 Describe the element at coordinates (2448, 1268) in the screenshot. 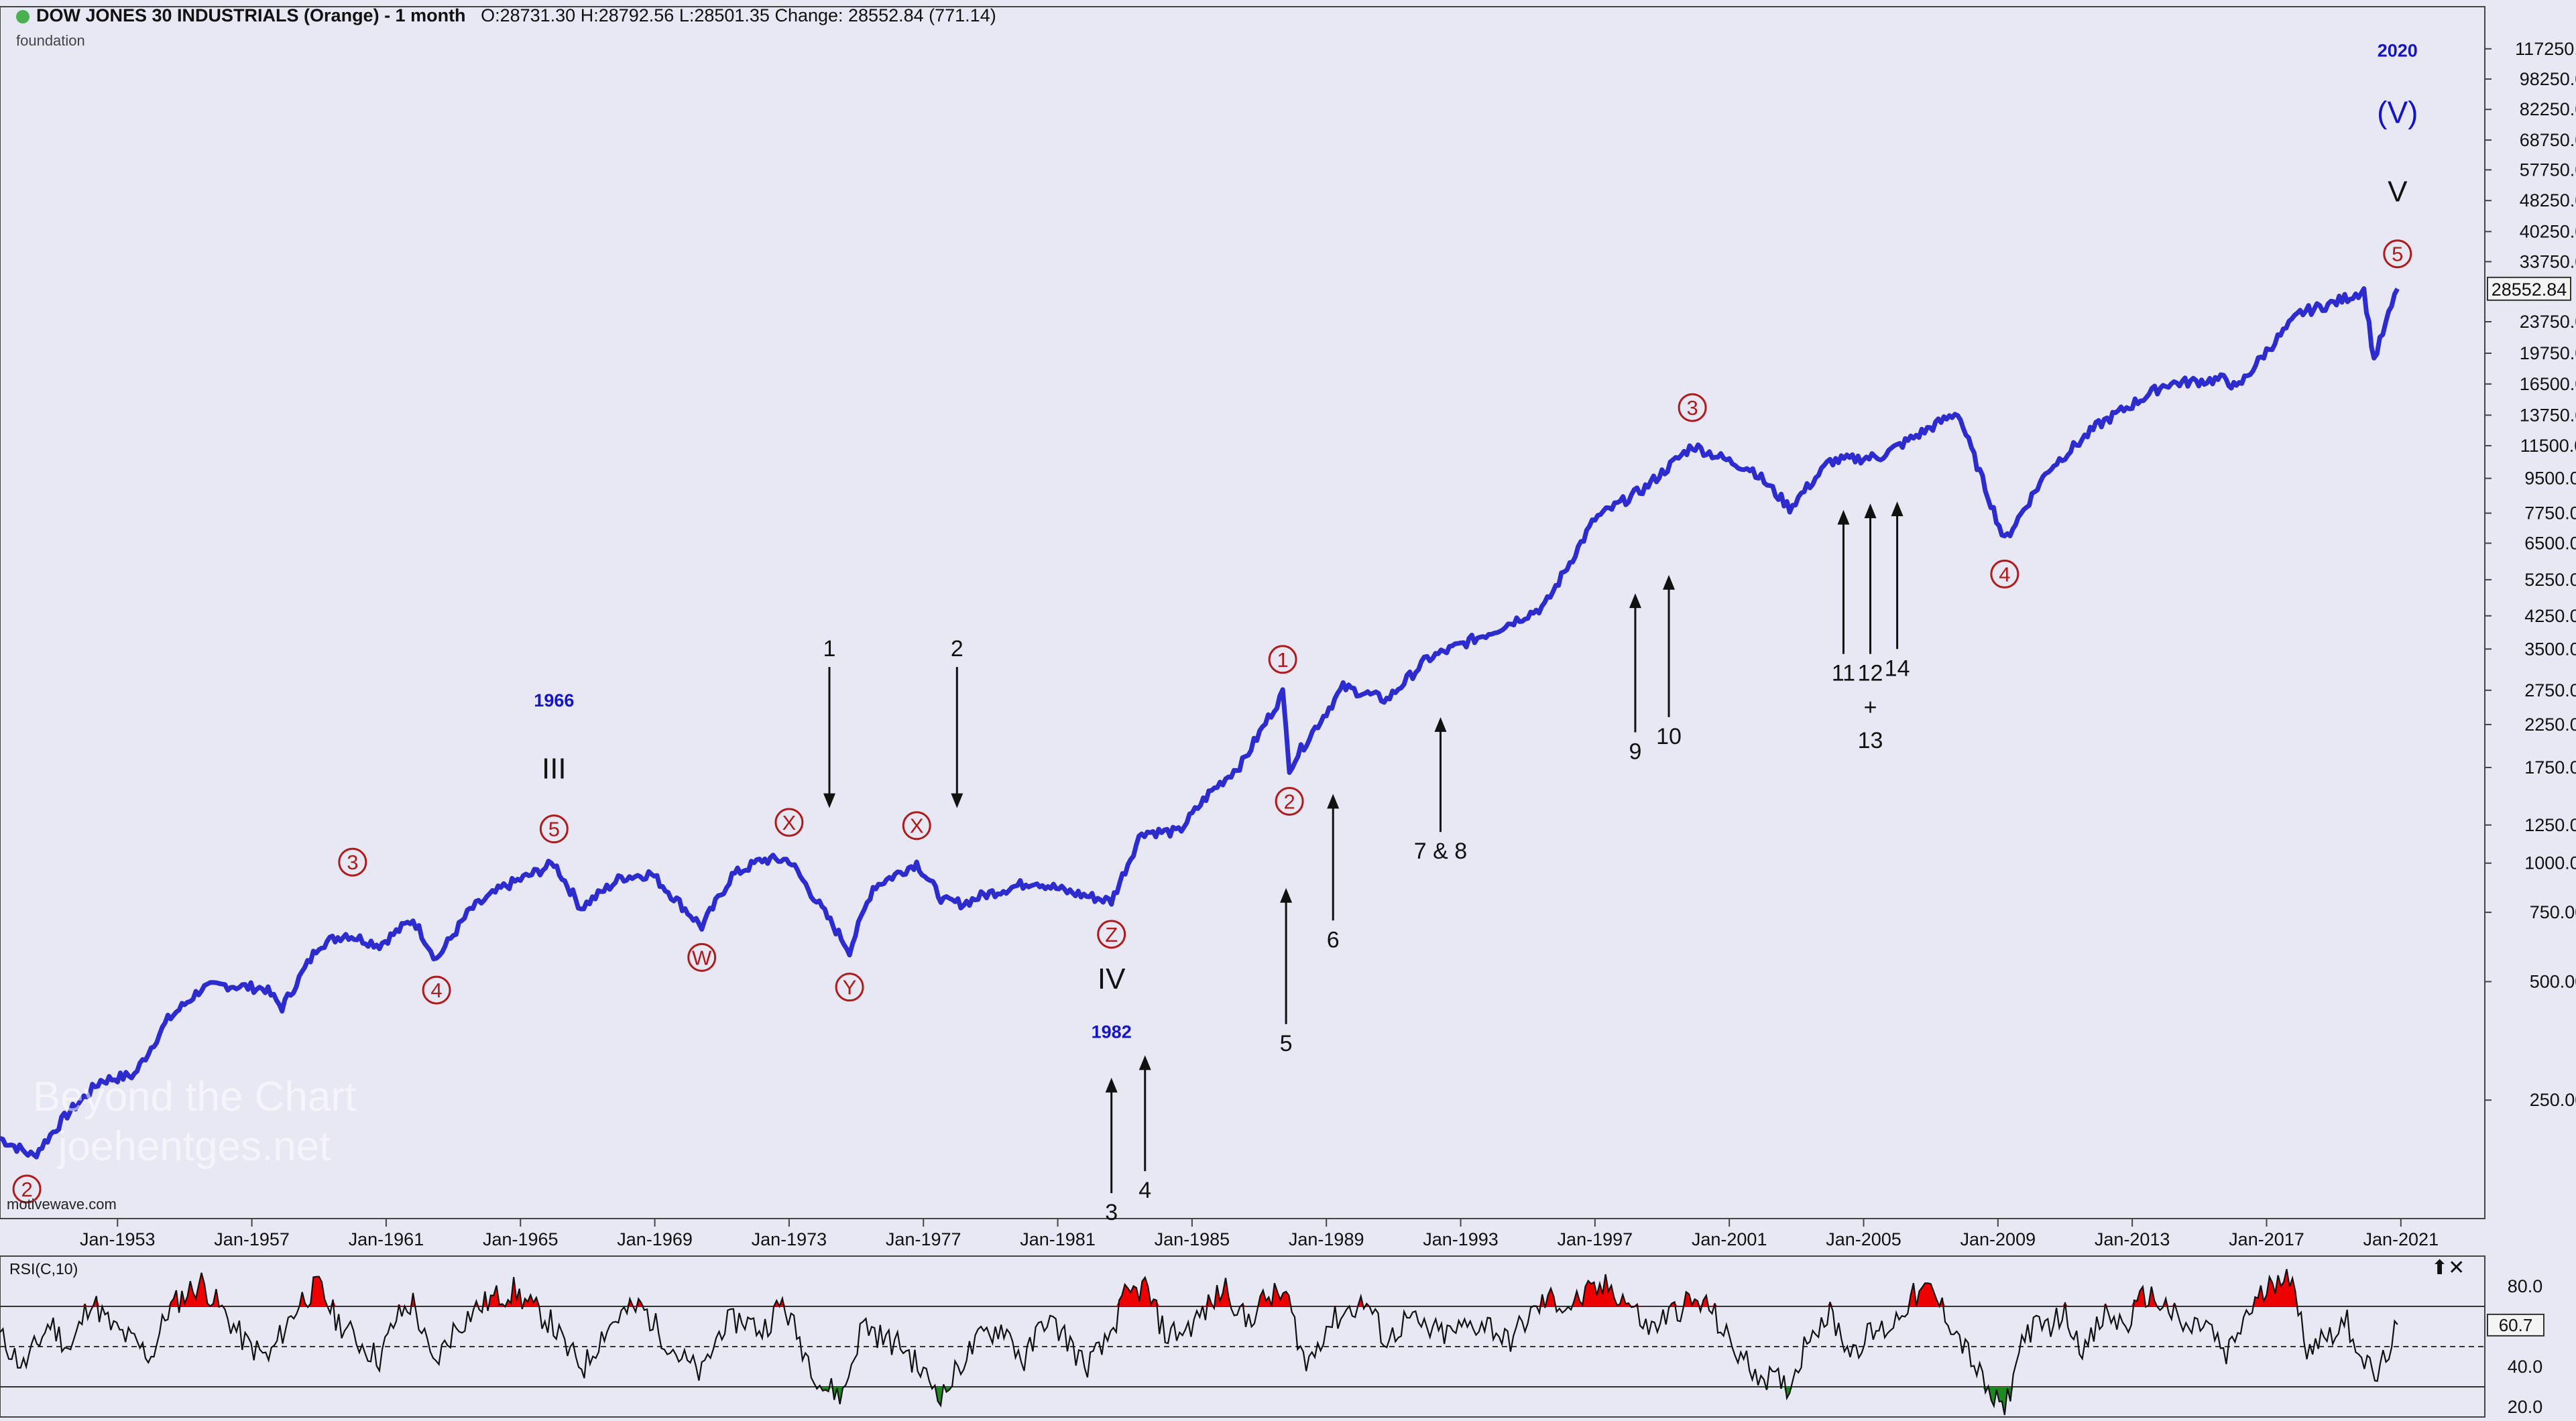

I see `rsi-controls: ⬆✕` at that location.